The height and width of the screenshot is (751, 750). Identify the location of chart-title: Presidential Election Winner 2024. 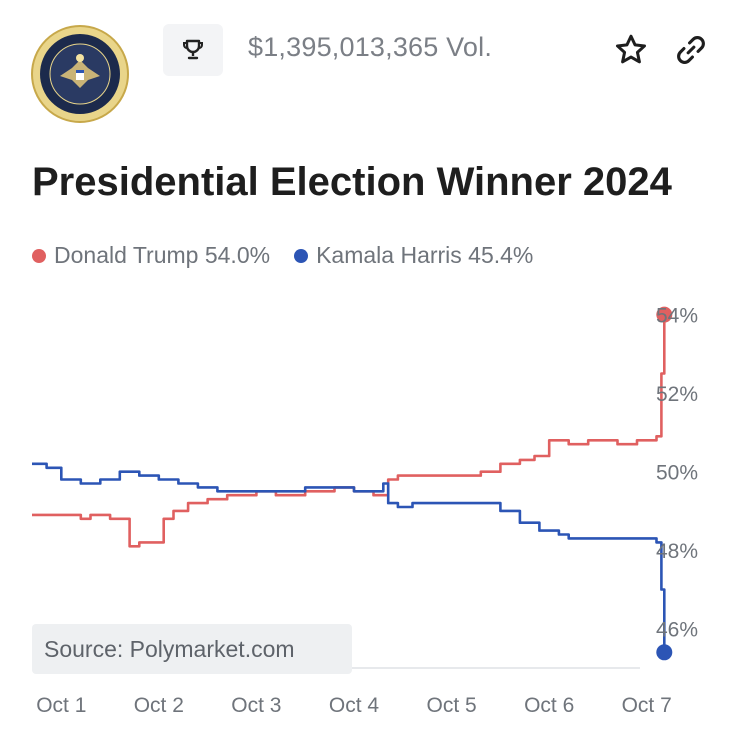
(352, 182).